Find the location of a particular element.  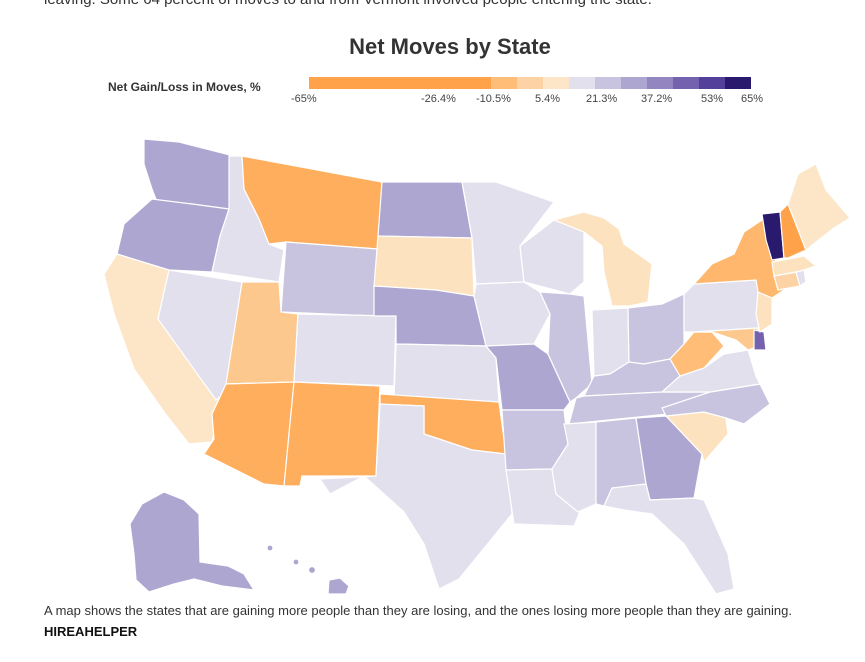

state-new-mexico is located at coordinates (332, 434).